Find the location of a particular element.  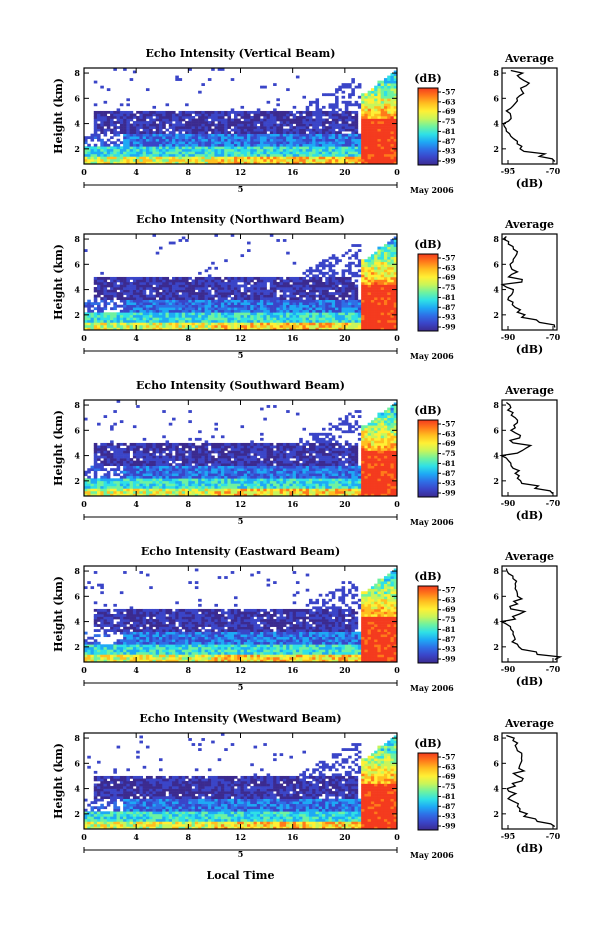

avg-x-tick-label: -95 is located at coordinates (508, 836).